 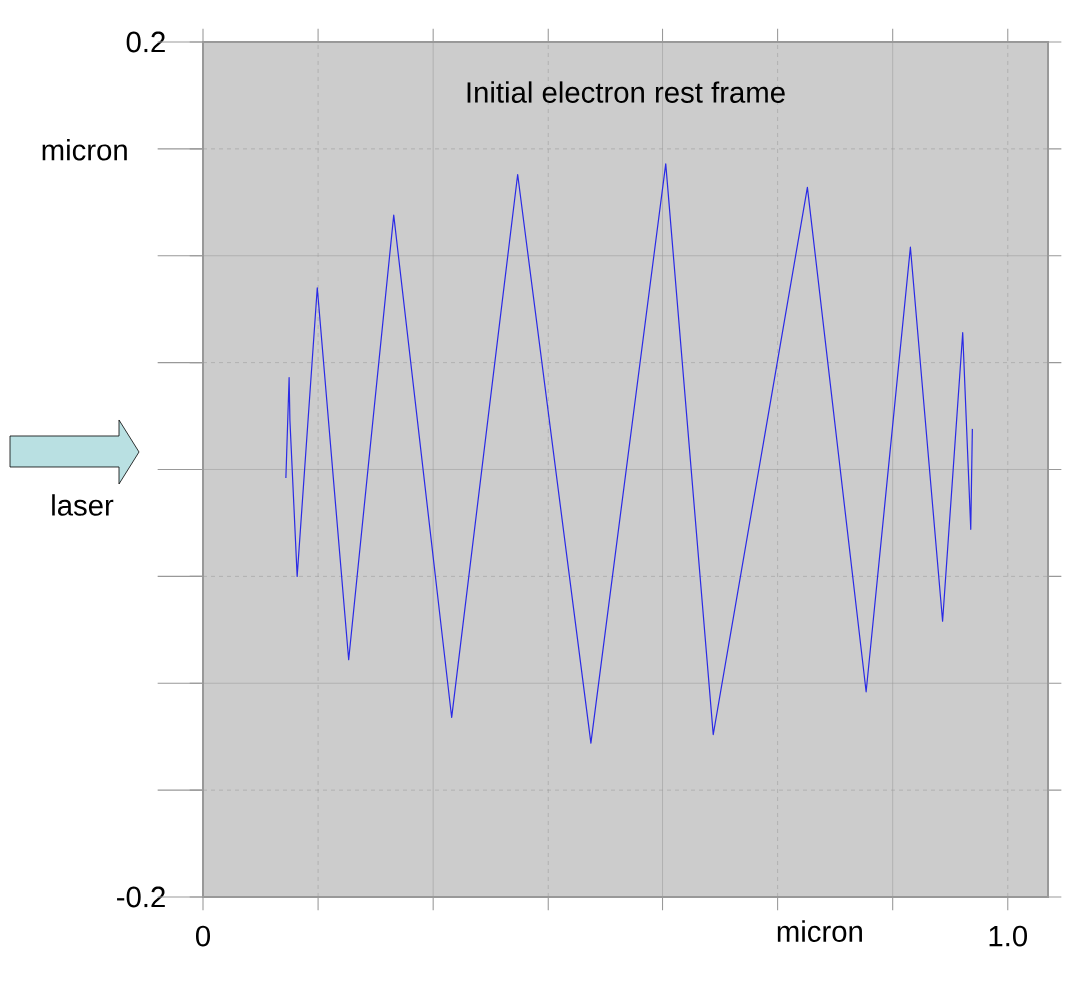 I want to click on x-tick-label: 1.0, so click(x=1008, y=936).